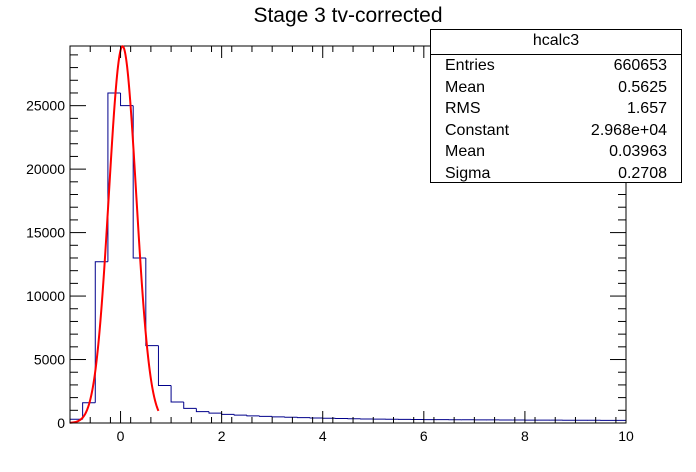 The height and width of the screenshot is (472, 696). I want to click on stats-value: 0.2708, so click(642, 173).